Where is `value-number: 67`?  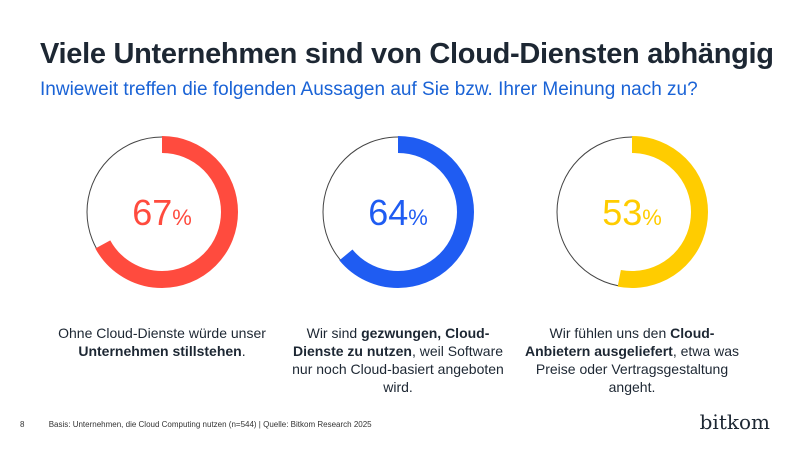 value-number: 67 is located at coordinates (152, 212).